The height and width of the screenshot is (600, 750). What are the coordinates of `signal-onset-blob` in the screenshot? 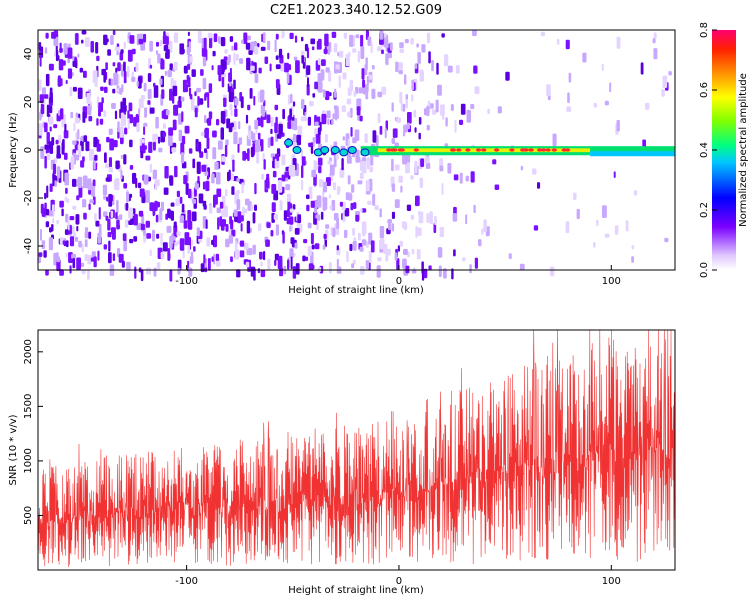 It's located at (335, 150).